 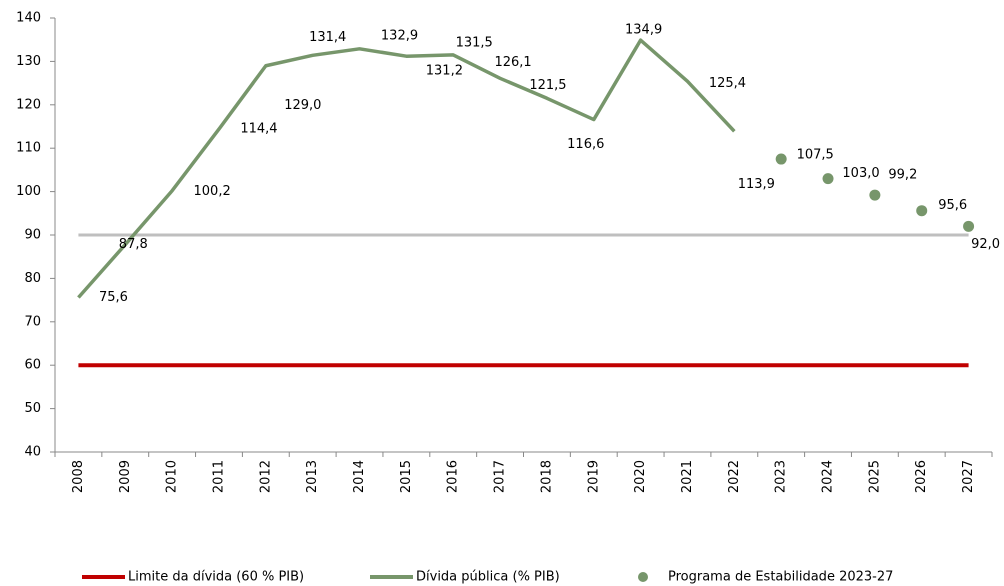 I want to click on y-tick-label: 100, so click(x=28, y=191).